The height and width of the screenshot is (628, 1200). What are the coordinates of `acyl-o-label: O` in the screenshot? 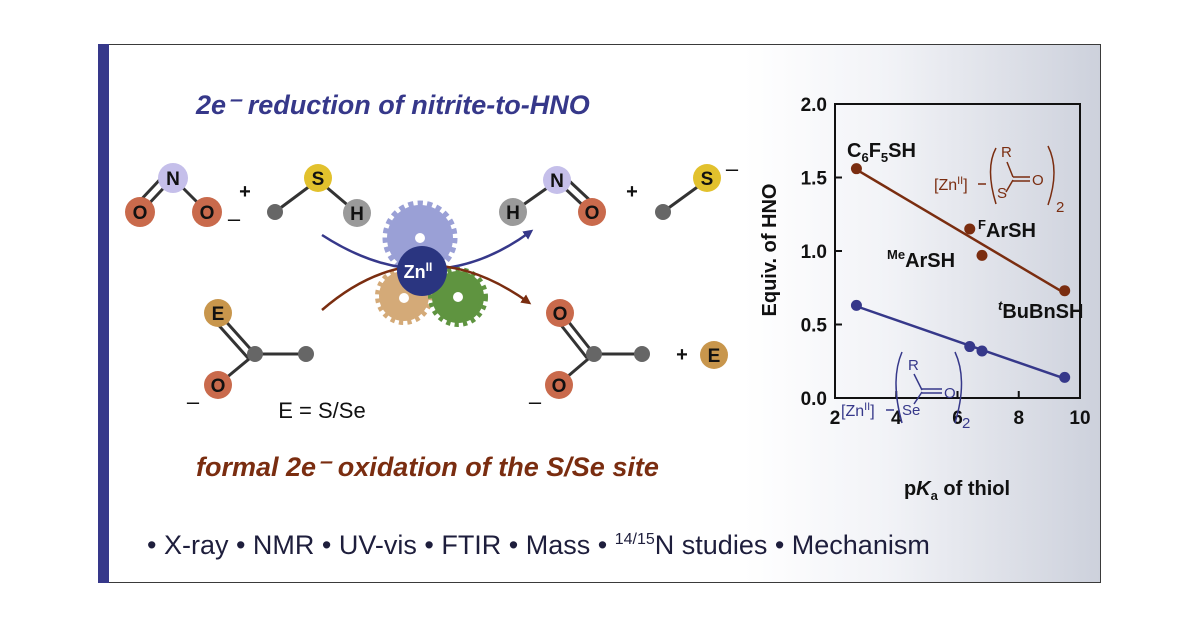 It's located at (218, 386).